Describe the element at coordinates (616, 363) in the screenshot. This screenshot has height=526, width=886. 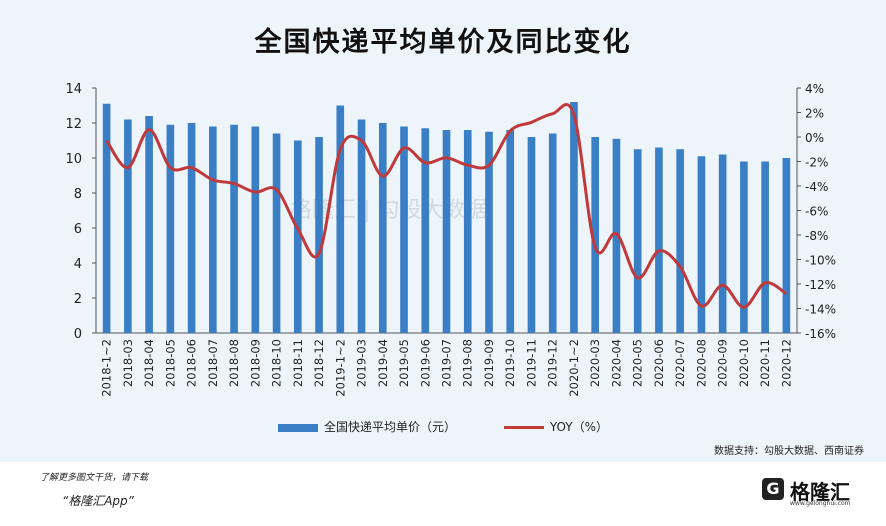
I see `x-tick-label: 2020-04` at that location.